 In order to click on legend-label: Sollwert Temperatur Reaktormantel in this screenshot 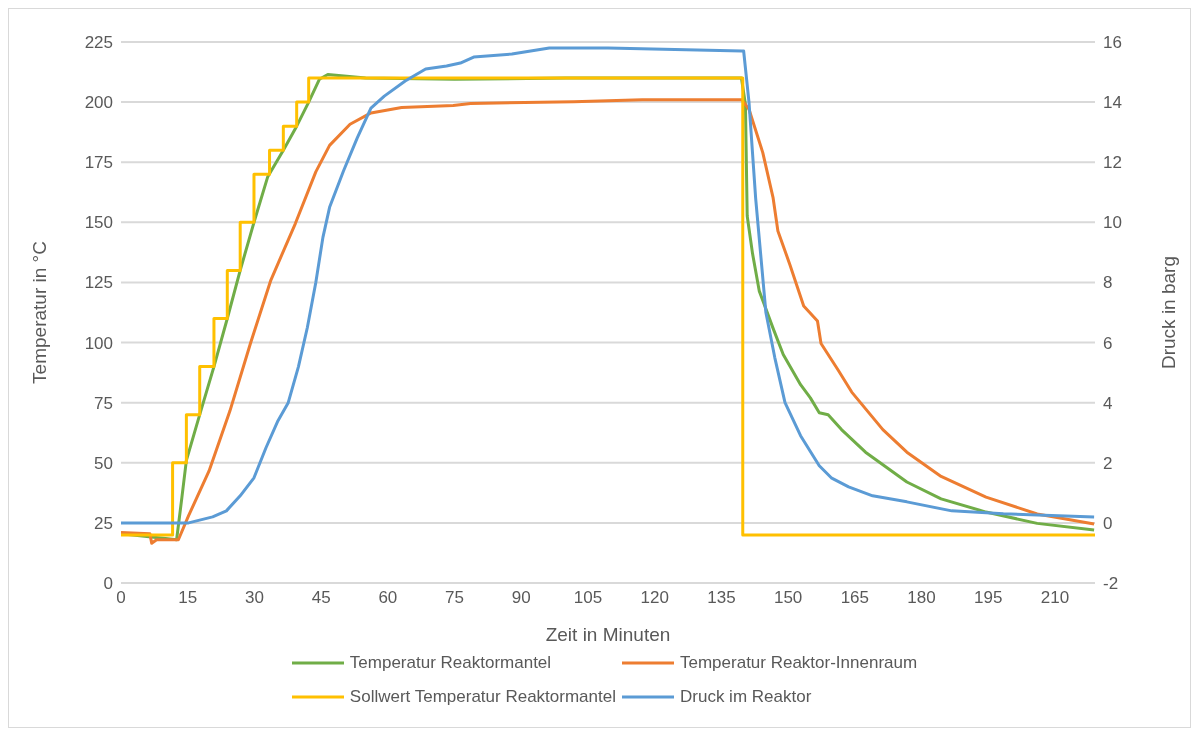, I will do `click(482, 697)`.